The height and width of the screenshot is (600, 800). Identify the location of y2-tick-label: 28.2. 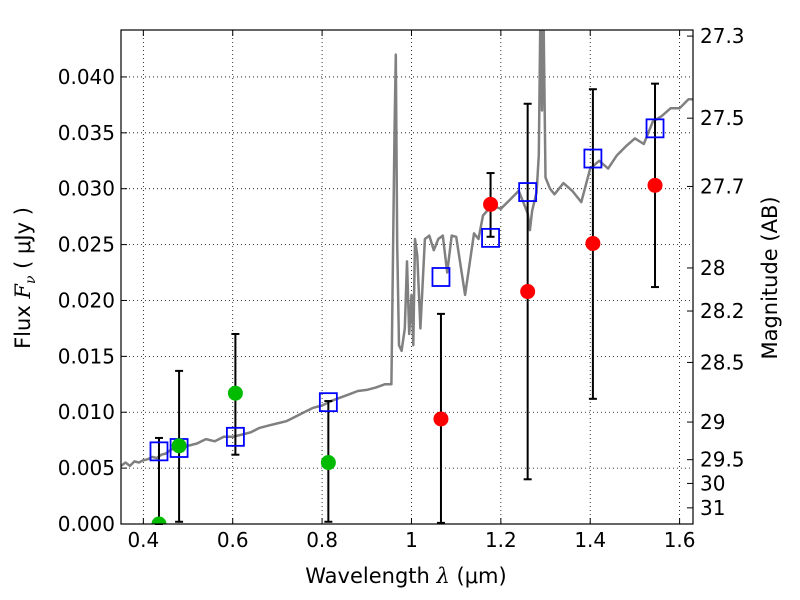
(722, 311).